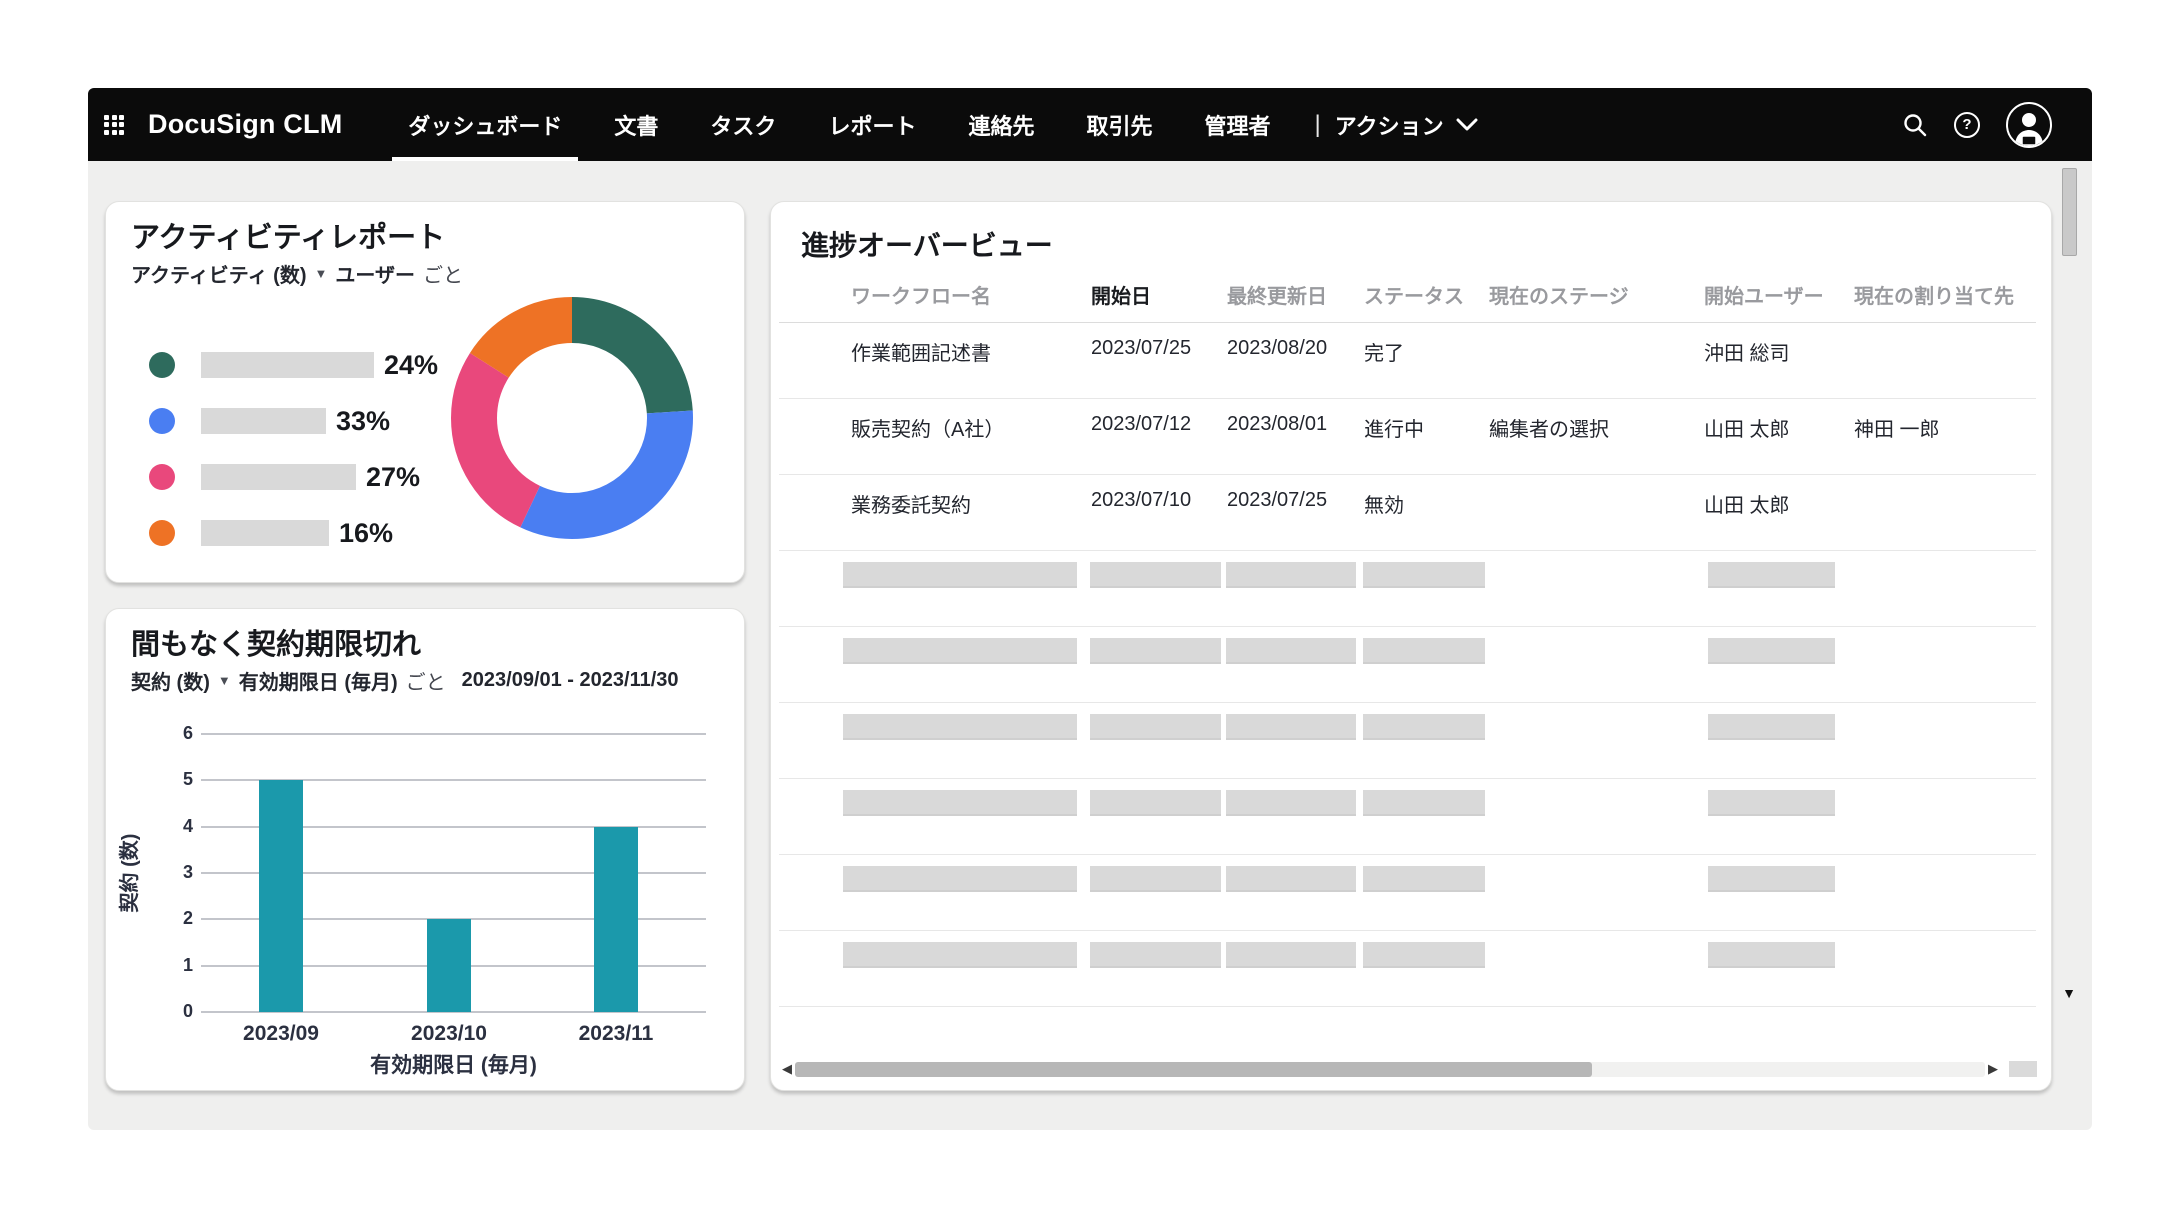  I want to click on column-header-start_date: 開始日, so click(1121, 297).